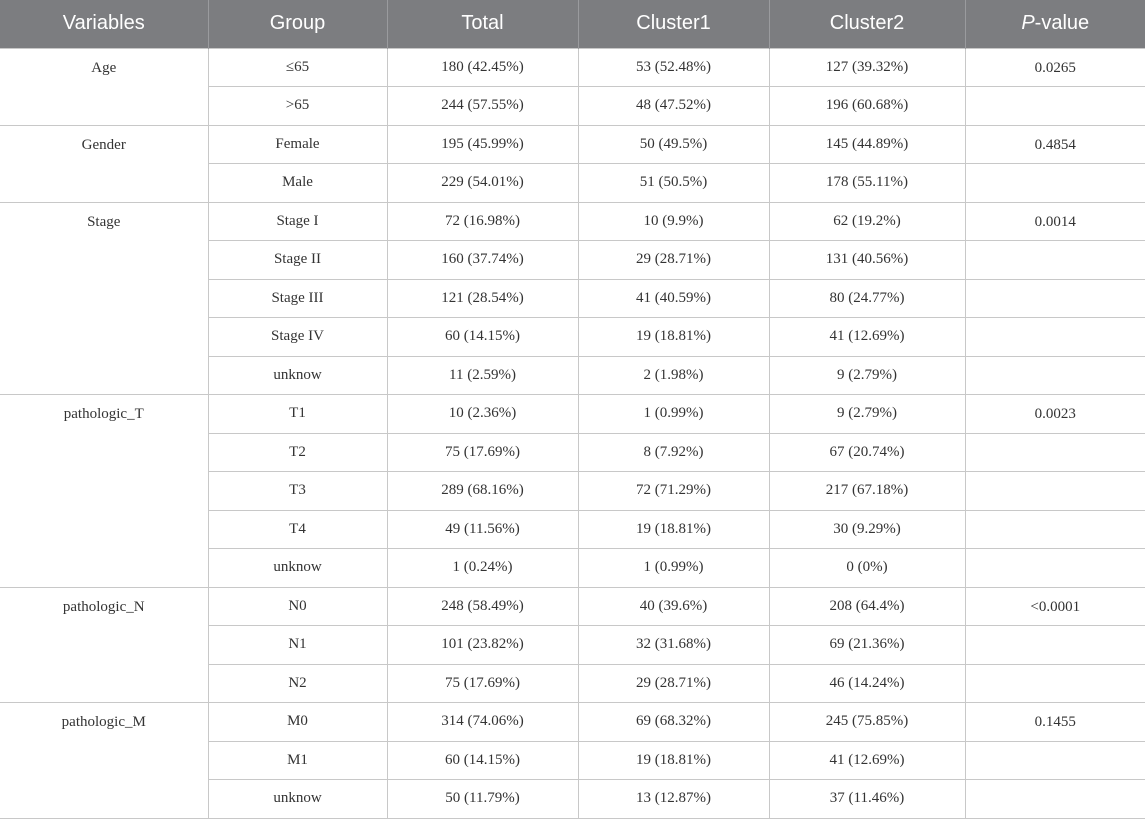 The image size is (1145, 819). I want to click on header-p-value-suffix: -value, so click(1062, 23).